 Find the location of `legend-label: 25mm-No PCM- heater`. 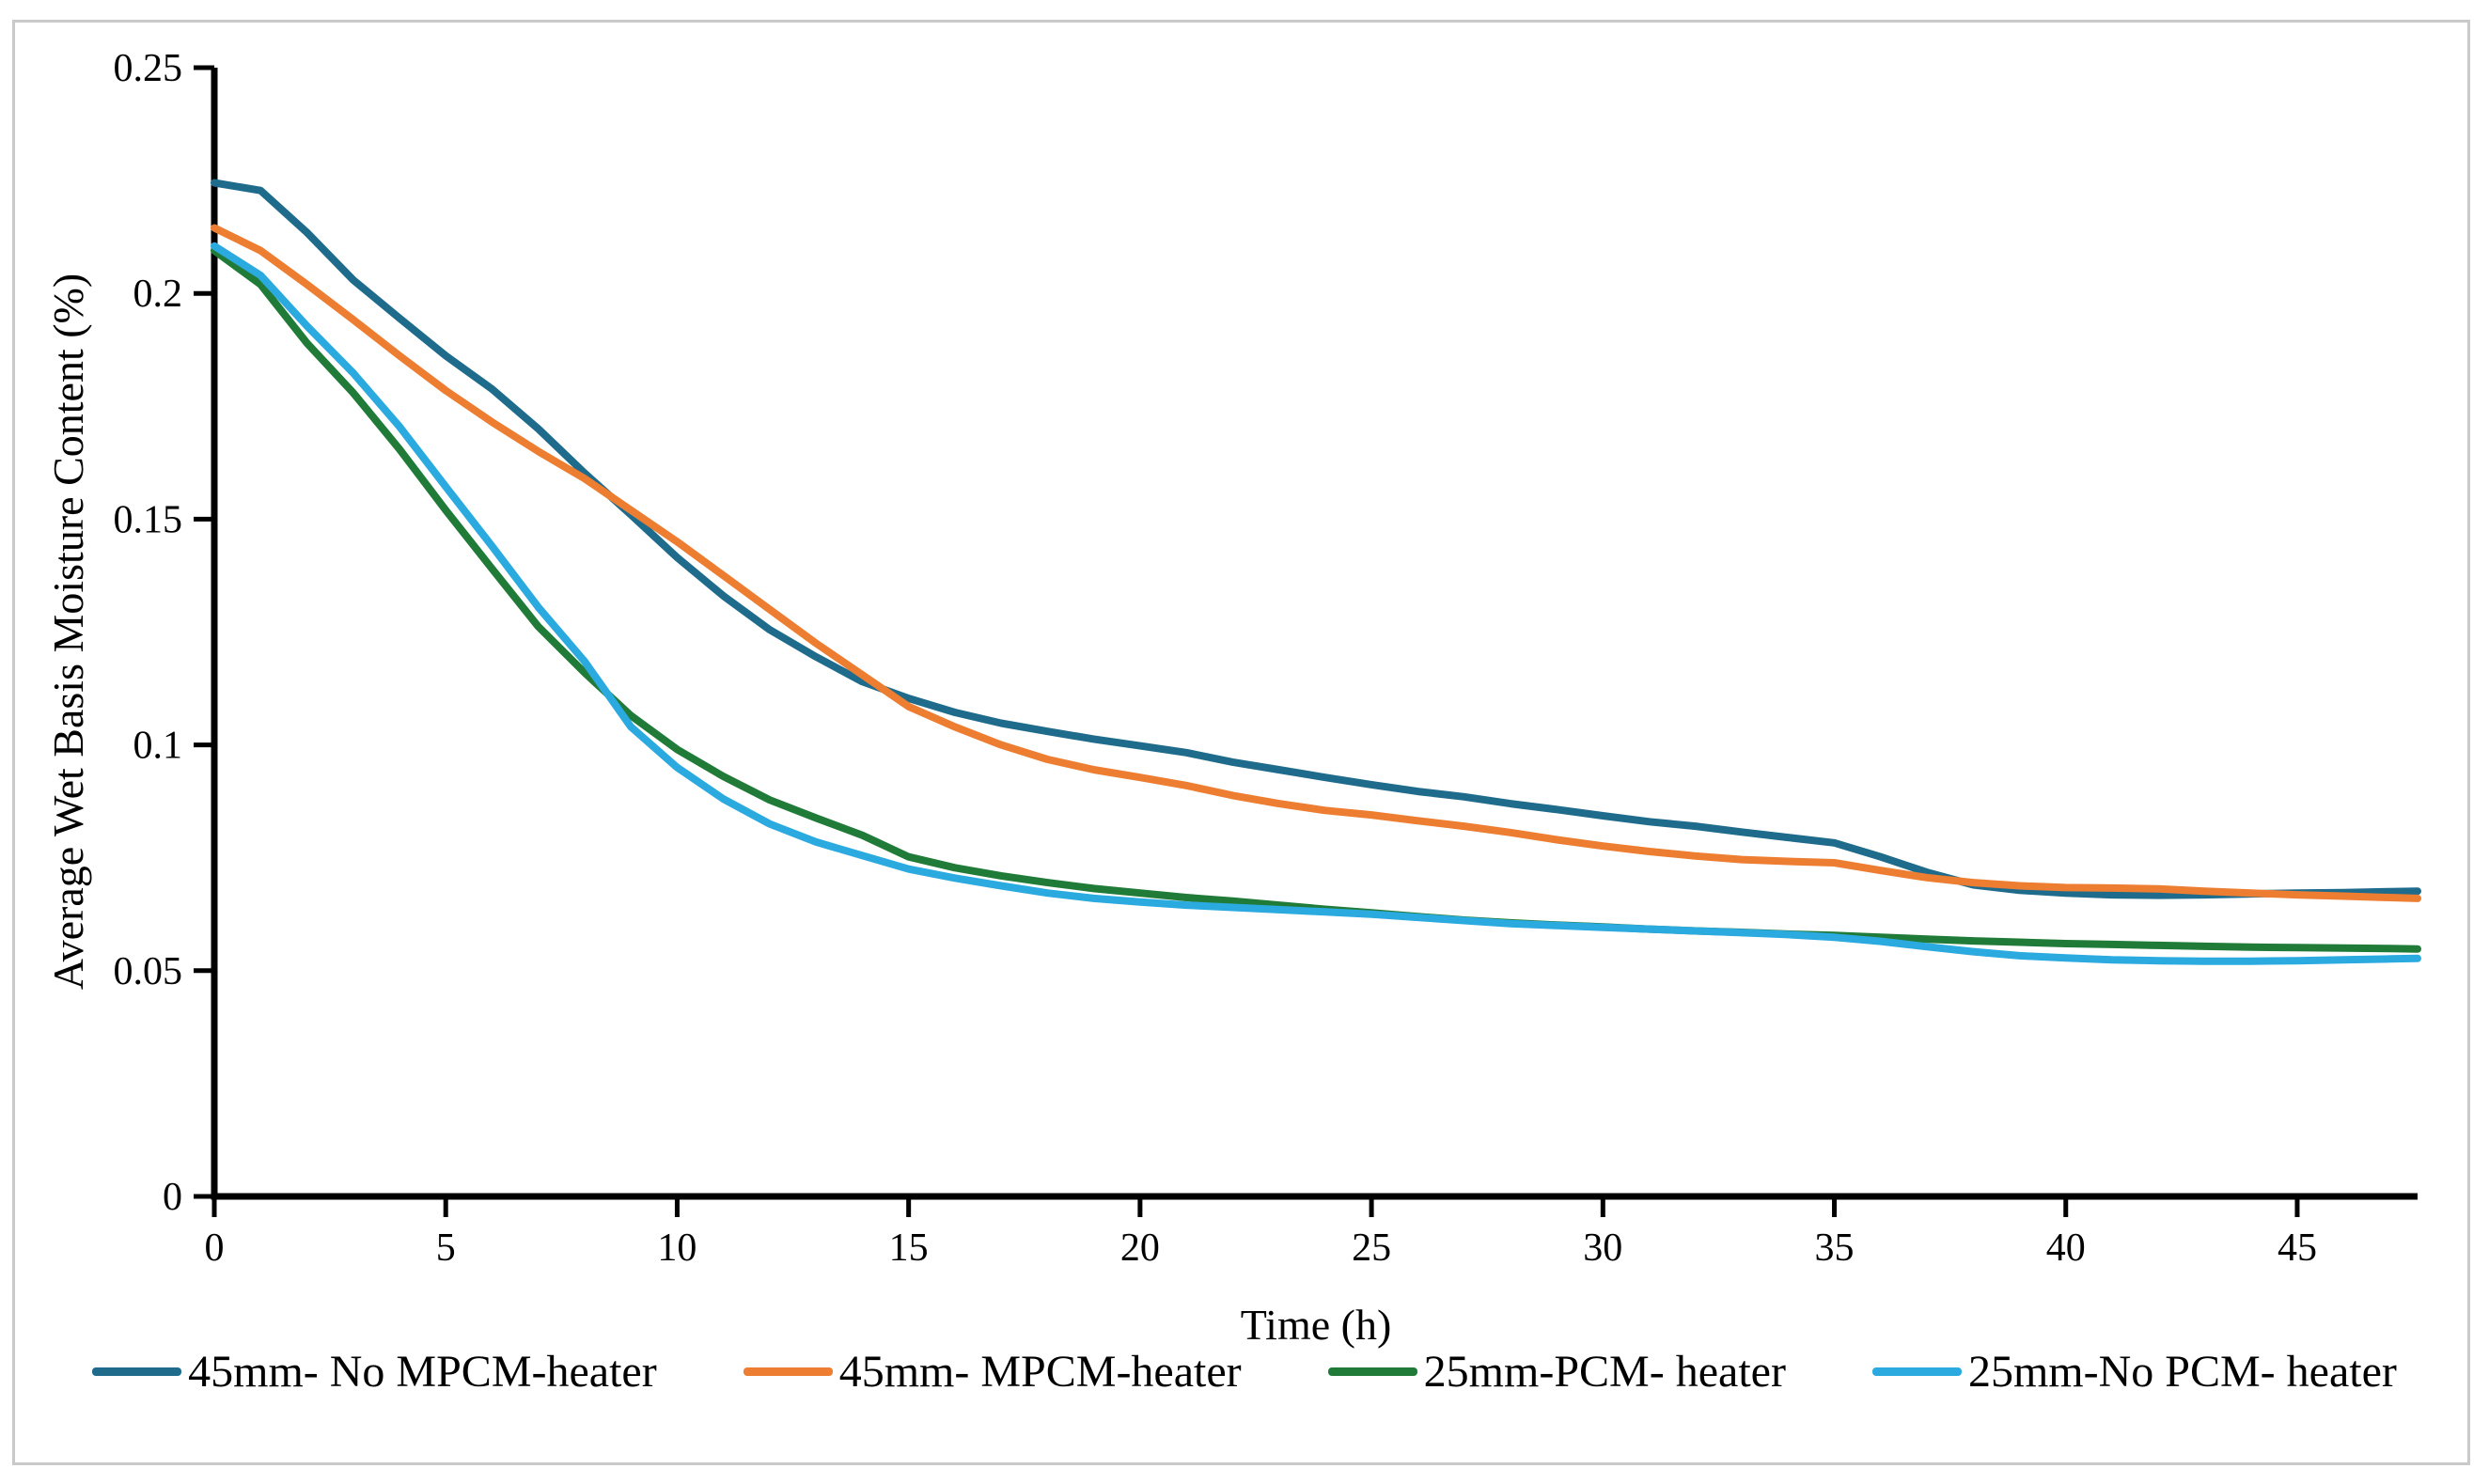

legend-label: 25mm-No PCM- heater is located at coordinates (2182, 1372).